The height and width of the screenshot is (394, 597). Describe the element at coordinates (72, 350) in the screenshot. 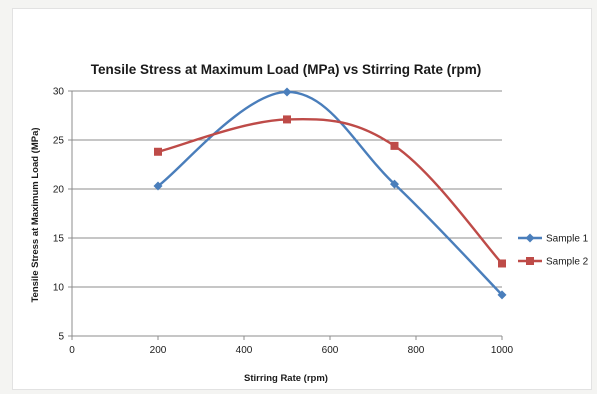

I see `x-tick-label: 0` at that location.